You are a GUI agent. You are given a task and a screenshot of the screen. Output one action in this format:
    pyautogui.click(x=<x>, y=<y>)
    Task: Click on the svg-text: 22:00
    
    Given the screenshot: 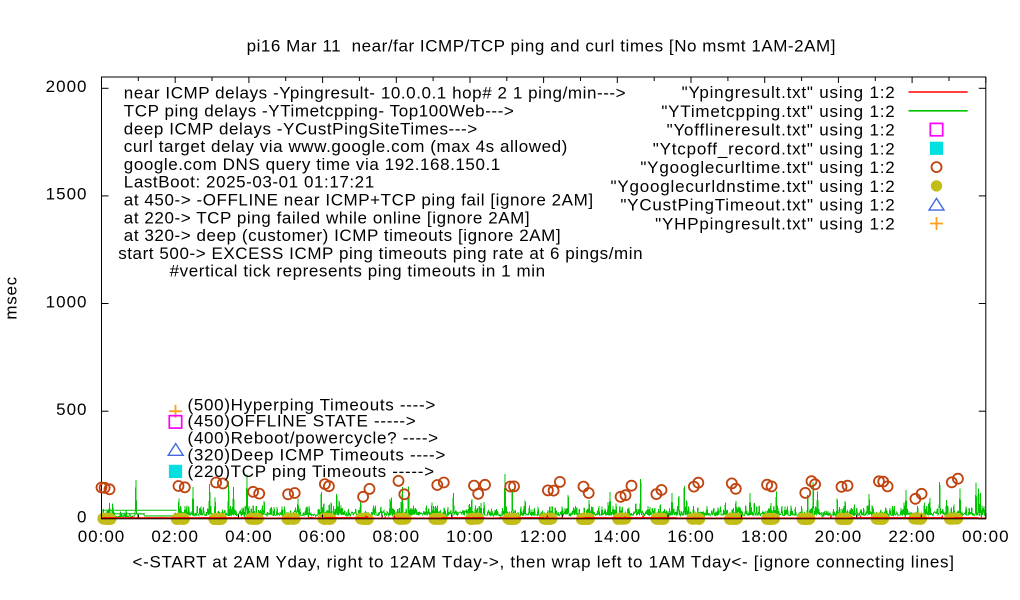 What is the action you would take?
    pyautogui.click(x=912, y=536)
    